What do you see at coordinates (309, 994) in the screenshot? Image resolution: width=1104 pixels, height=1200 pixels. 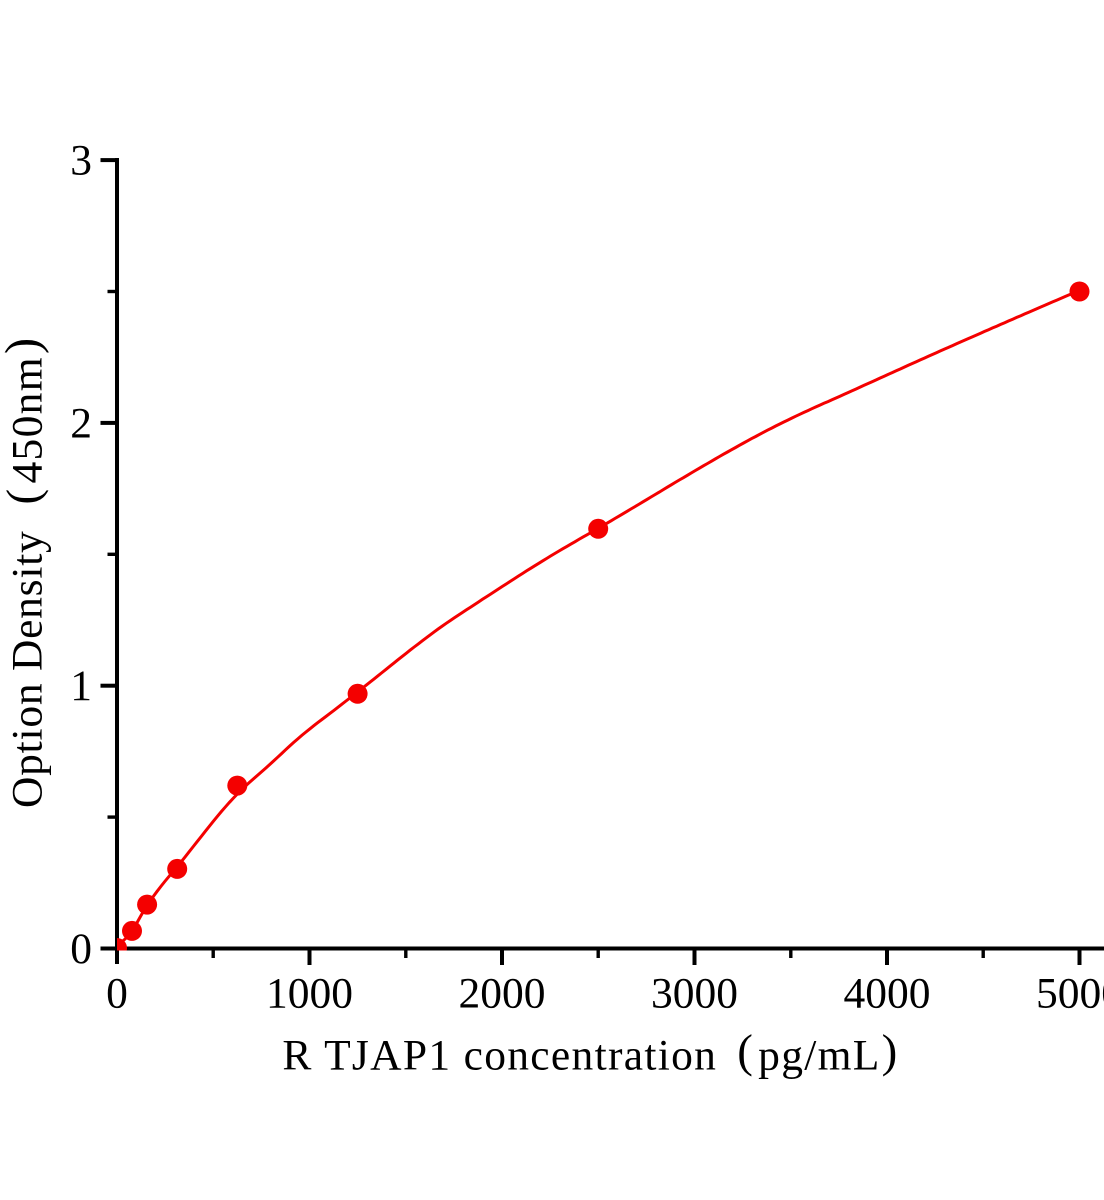 I see `svg-text: 1000` at bounding box center [309, 994].